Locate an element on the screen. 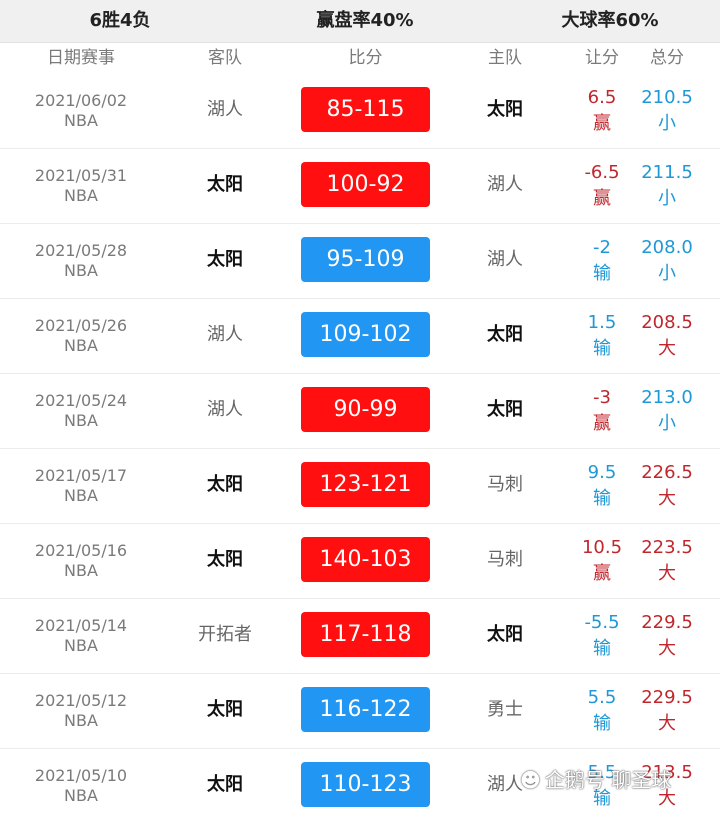 The image size is (720, 823). total-value: 208.0 is located at coordinates (667, 247).